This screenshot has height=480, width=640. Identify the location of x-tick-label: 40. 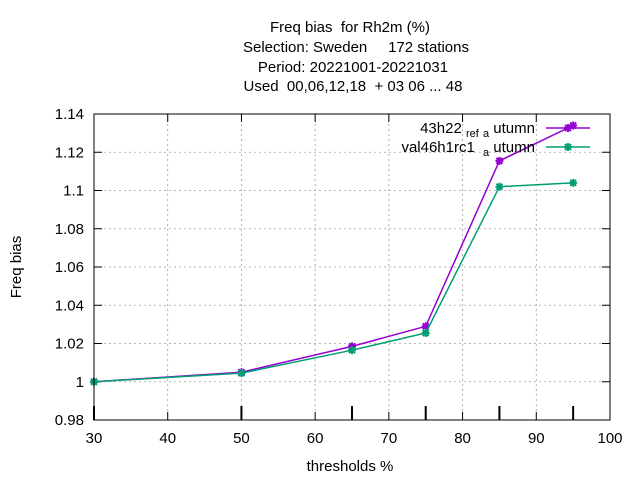
(167, 438).